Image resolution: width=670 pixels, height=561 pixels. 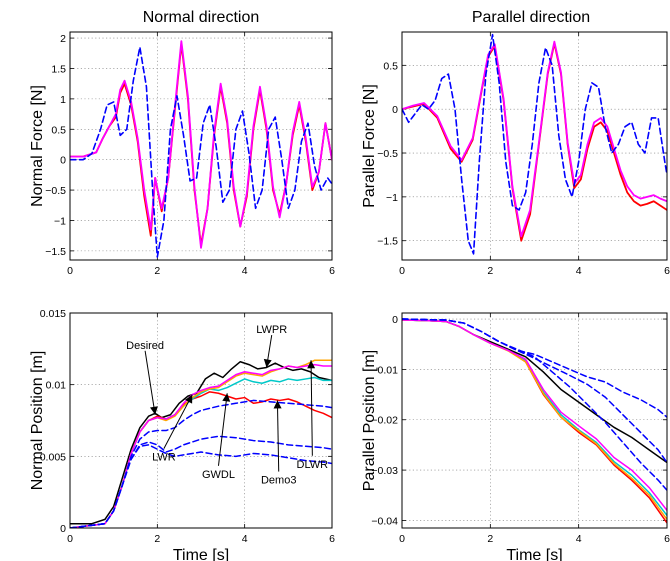 I want to click on annotation-label: GWDL, so click(x=218, y=475).